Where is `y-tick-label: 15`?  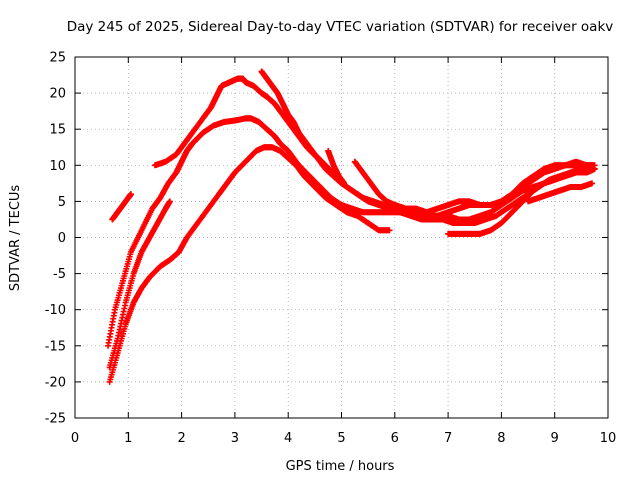
y-tick-label: 15 is located at coordinates (57, 130).